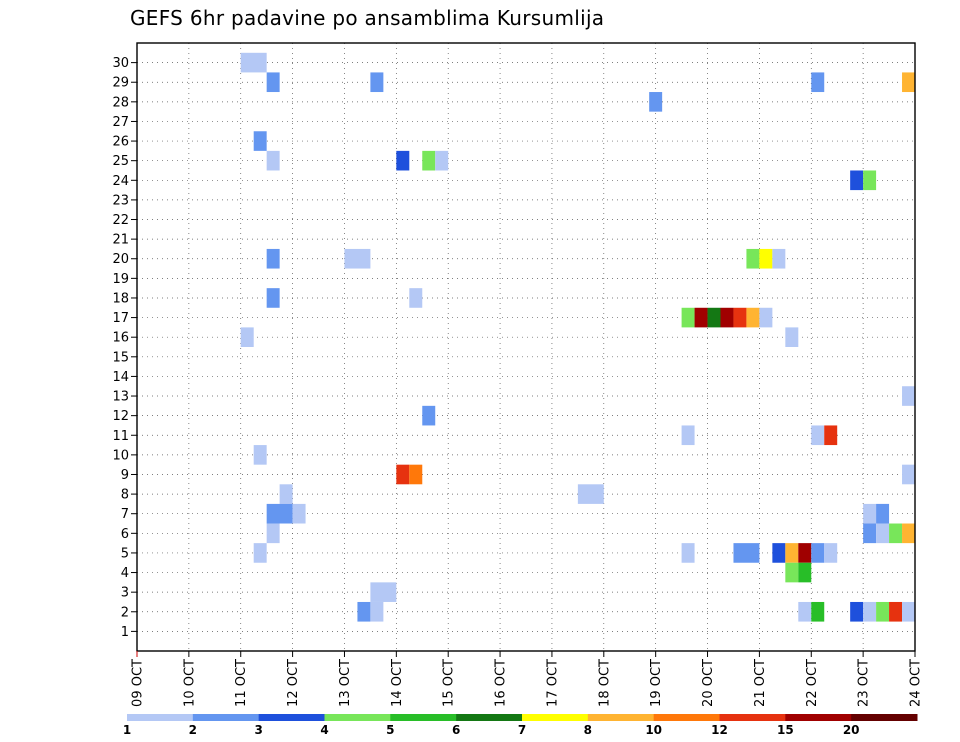 The width and height of the screenshot is (960, 742). I want to click on x-tick-label: 14 OCT, so click(397, 683).